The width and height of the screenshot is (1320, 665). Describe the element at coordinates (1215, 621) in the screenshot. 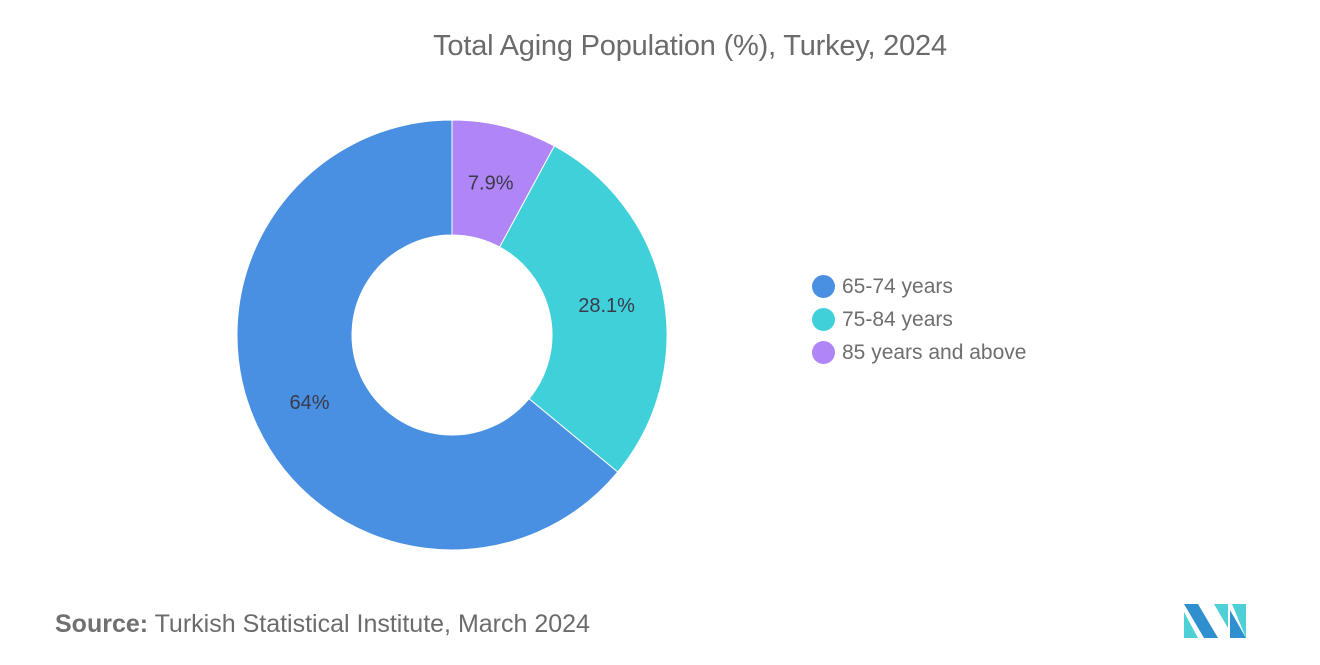

I see `brand-logo-icon` at that location.